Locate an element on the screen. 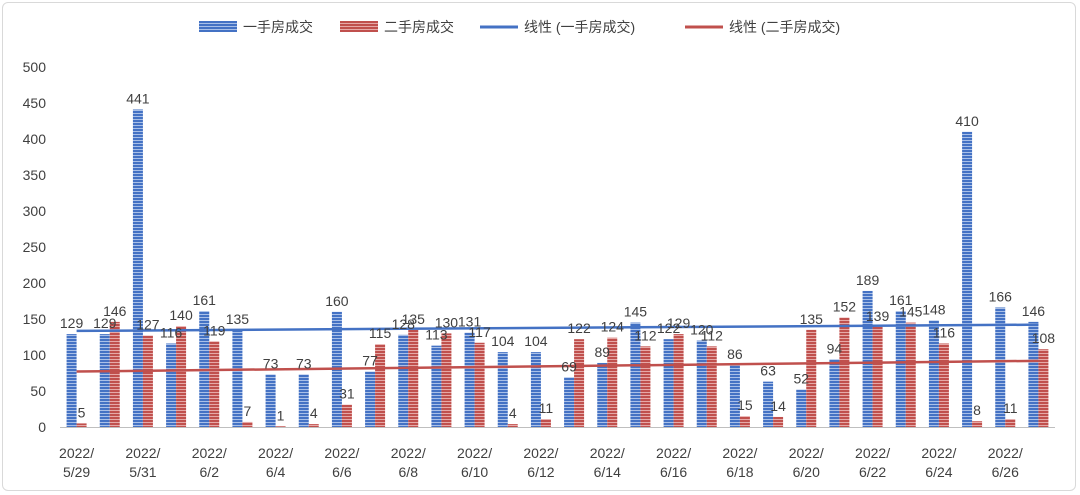 Image resolution: width=1080 pixels, height=495 pixels. data-label: 128 is located at coordinates (404, 324).